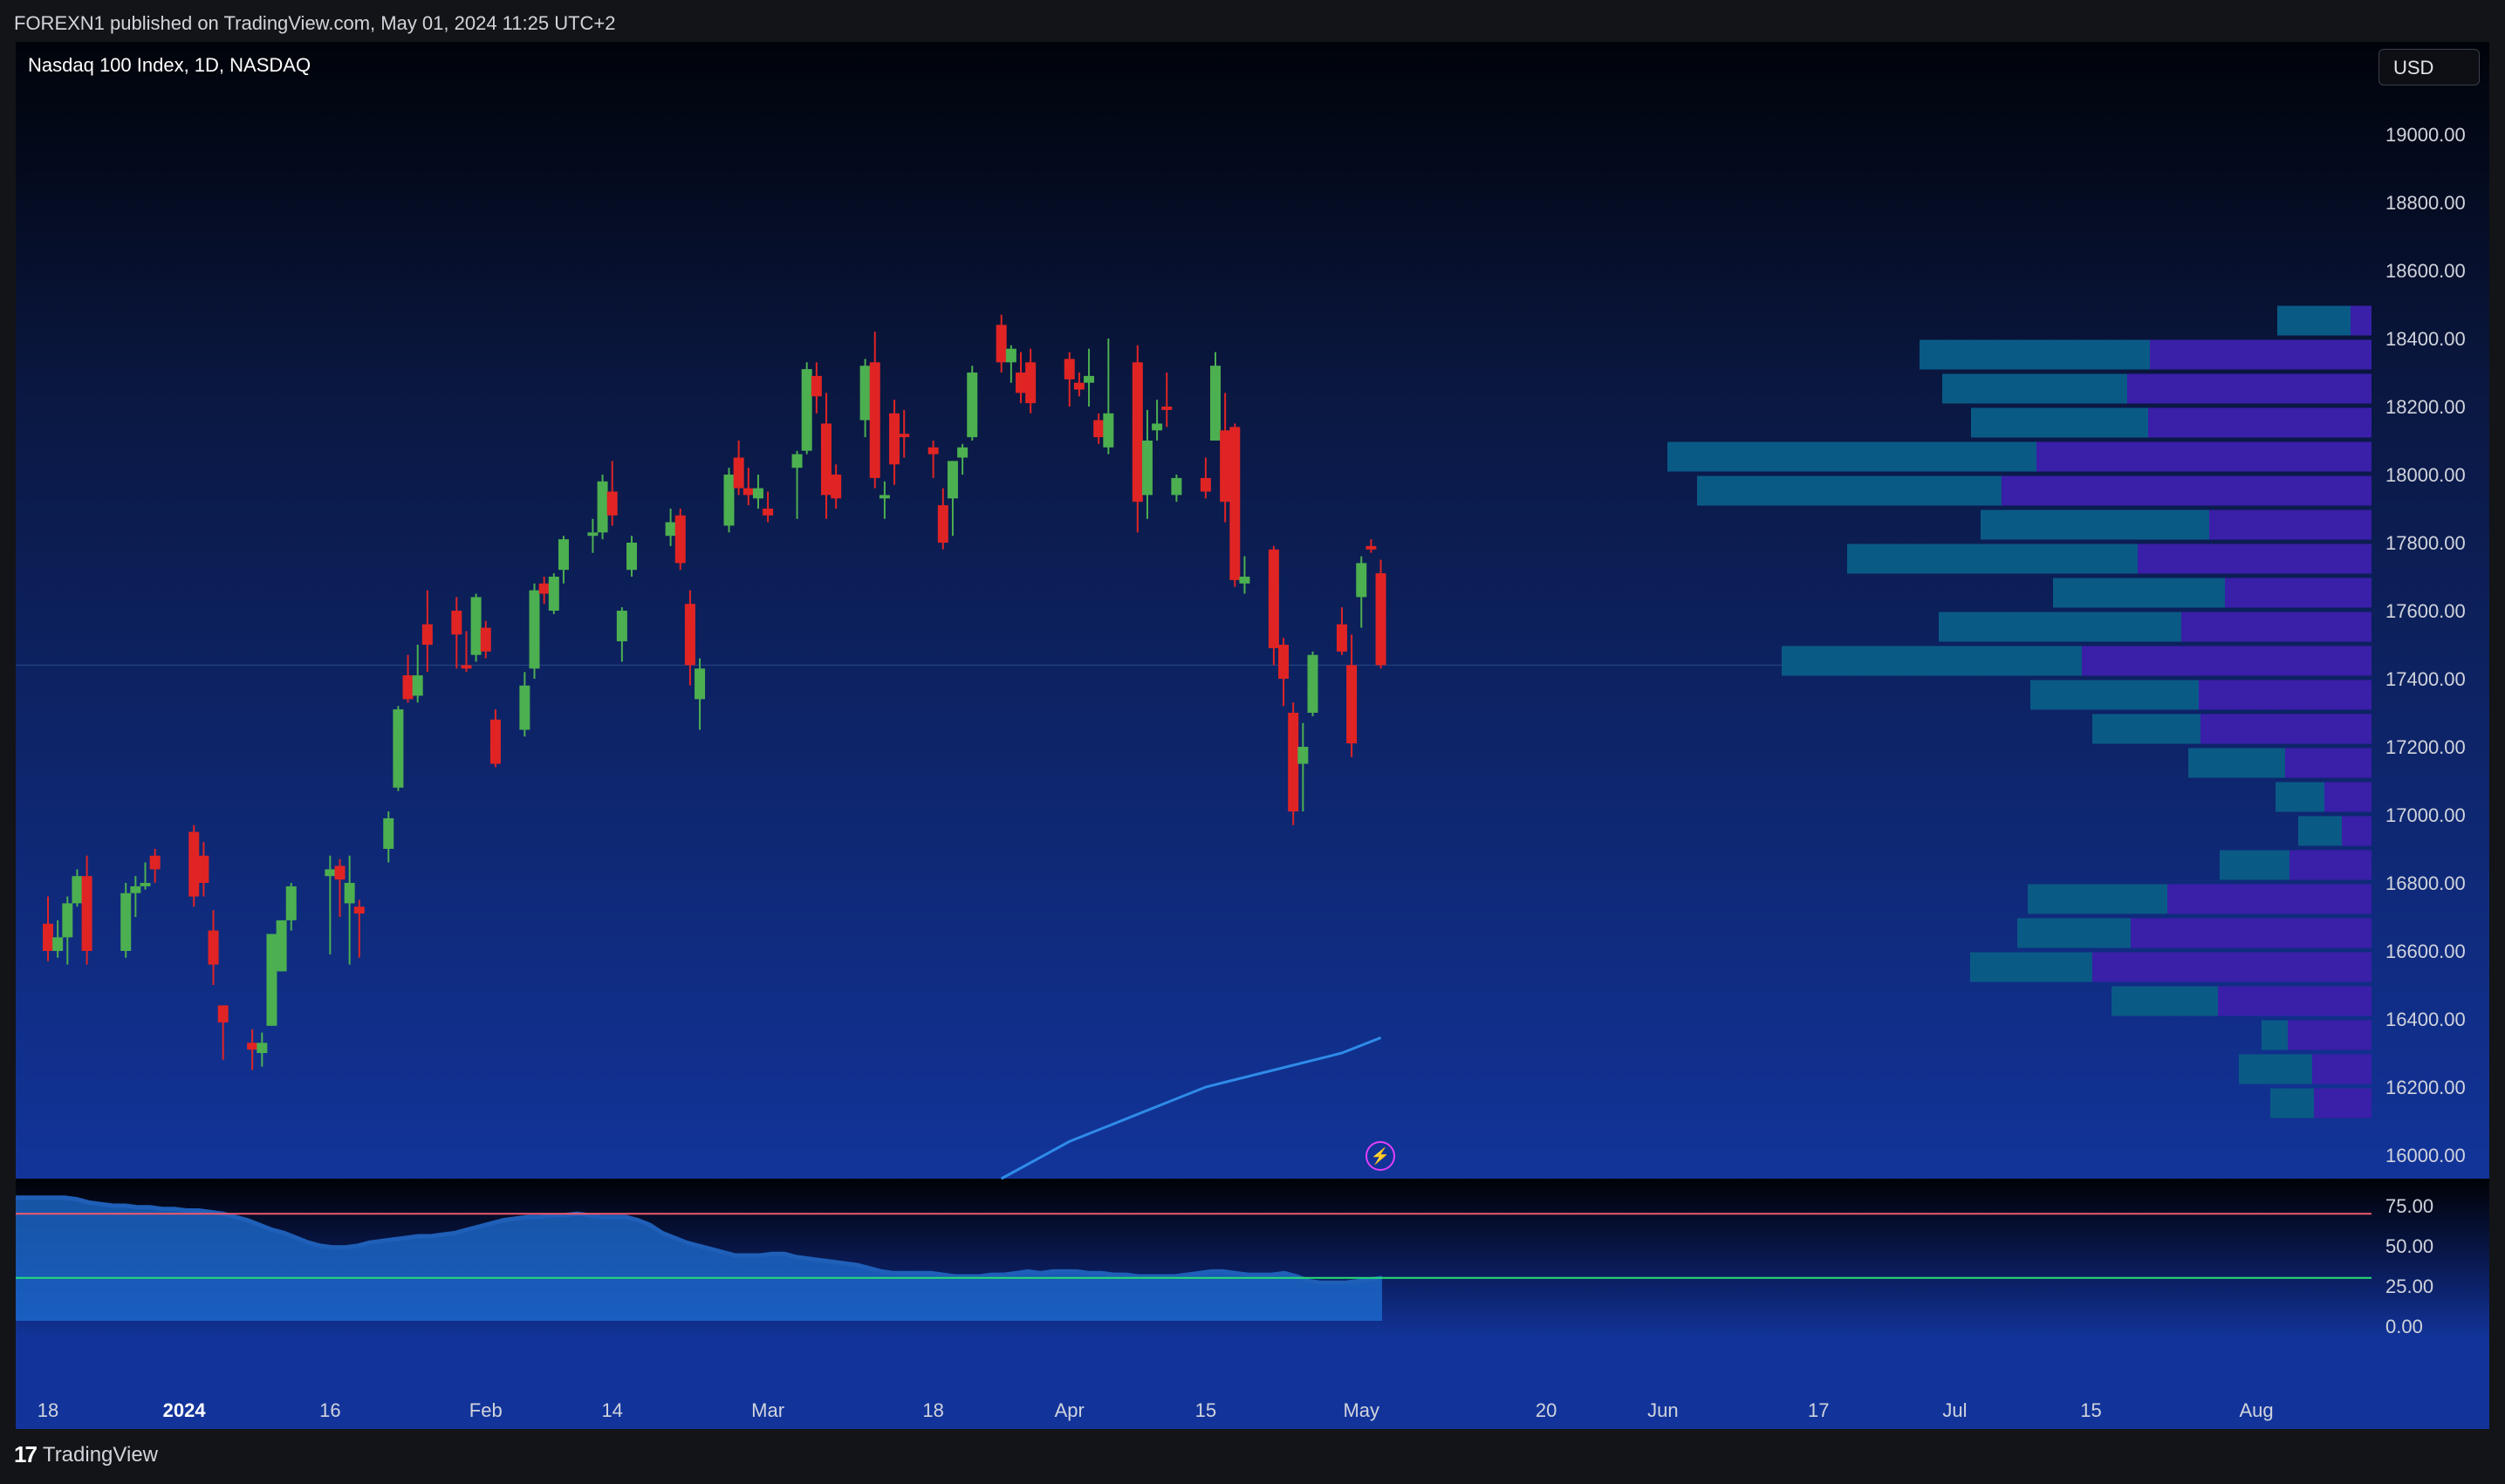  What do you see at coordinates (2425, 407) in the screenshot?
I see `price-tick-label: 18200.00` at bounding box center [2425, 407].